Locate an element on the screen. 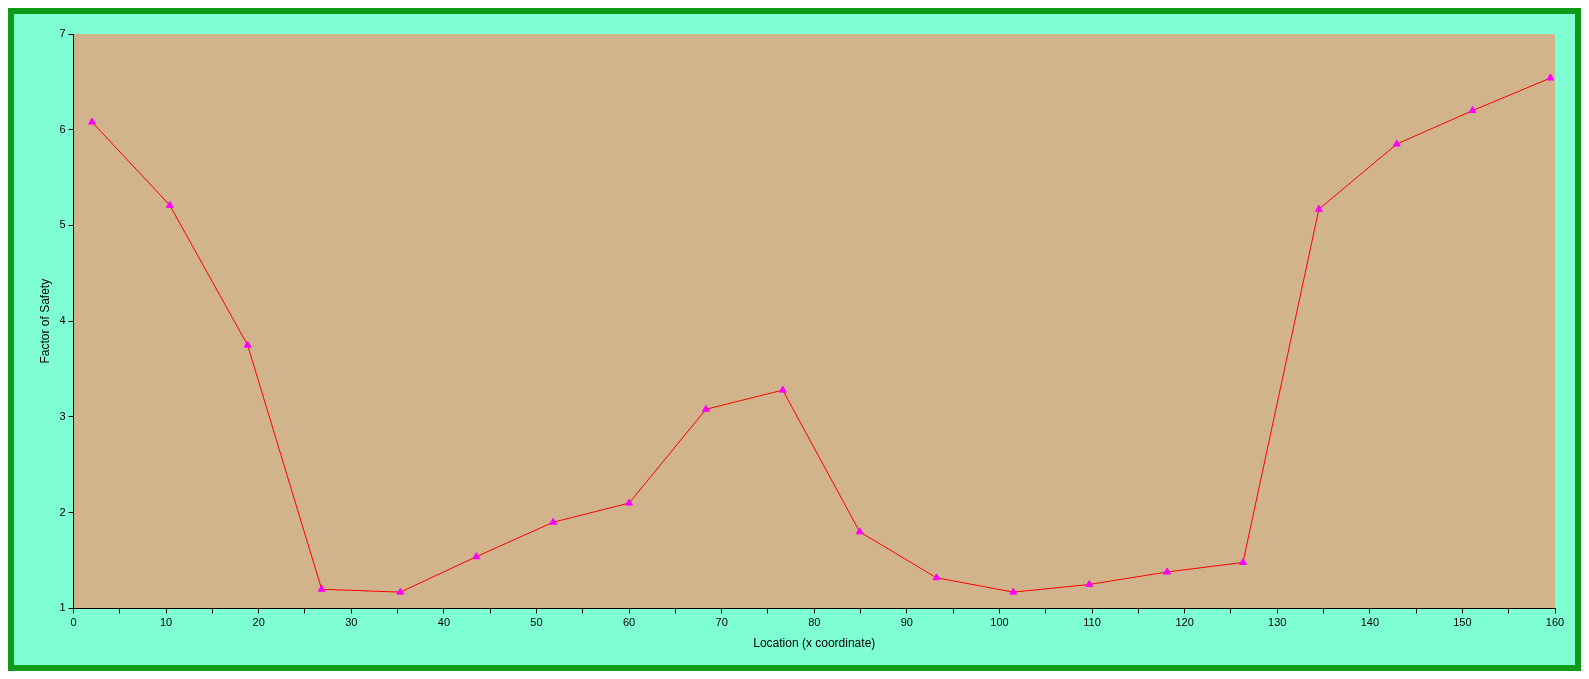 The height and width of the screenshot is (679, 1589). x-tick-label: 160 is located at coordinates (1555, 622).